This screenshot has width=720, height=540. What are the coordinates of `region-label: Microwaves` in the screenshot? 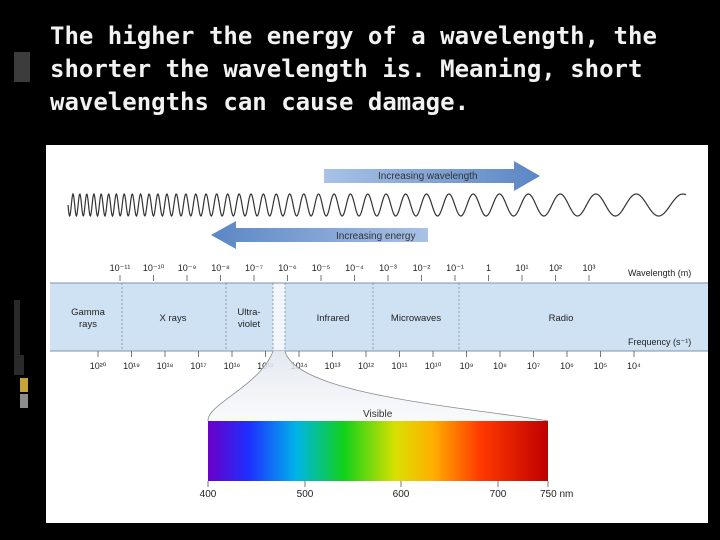 It's located at (416, 318).